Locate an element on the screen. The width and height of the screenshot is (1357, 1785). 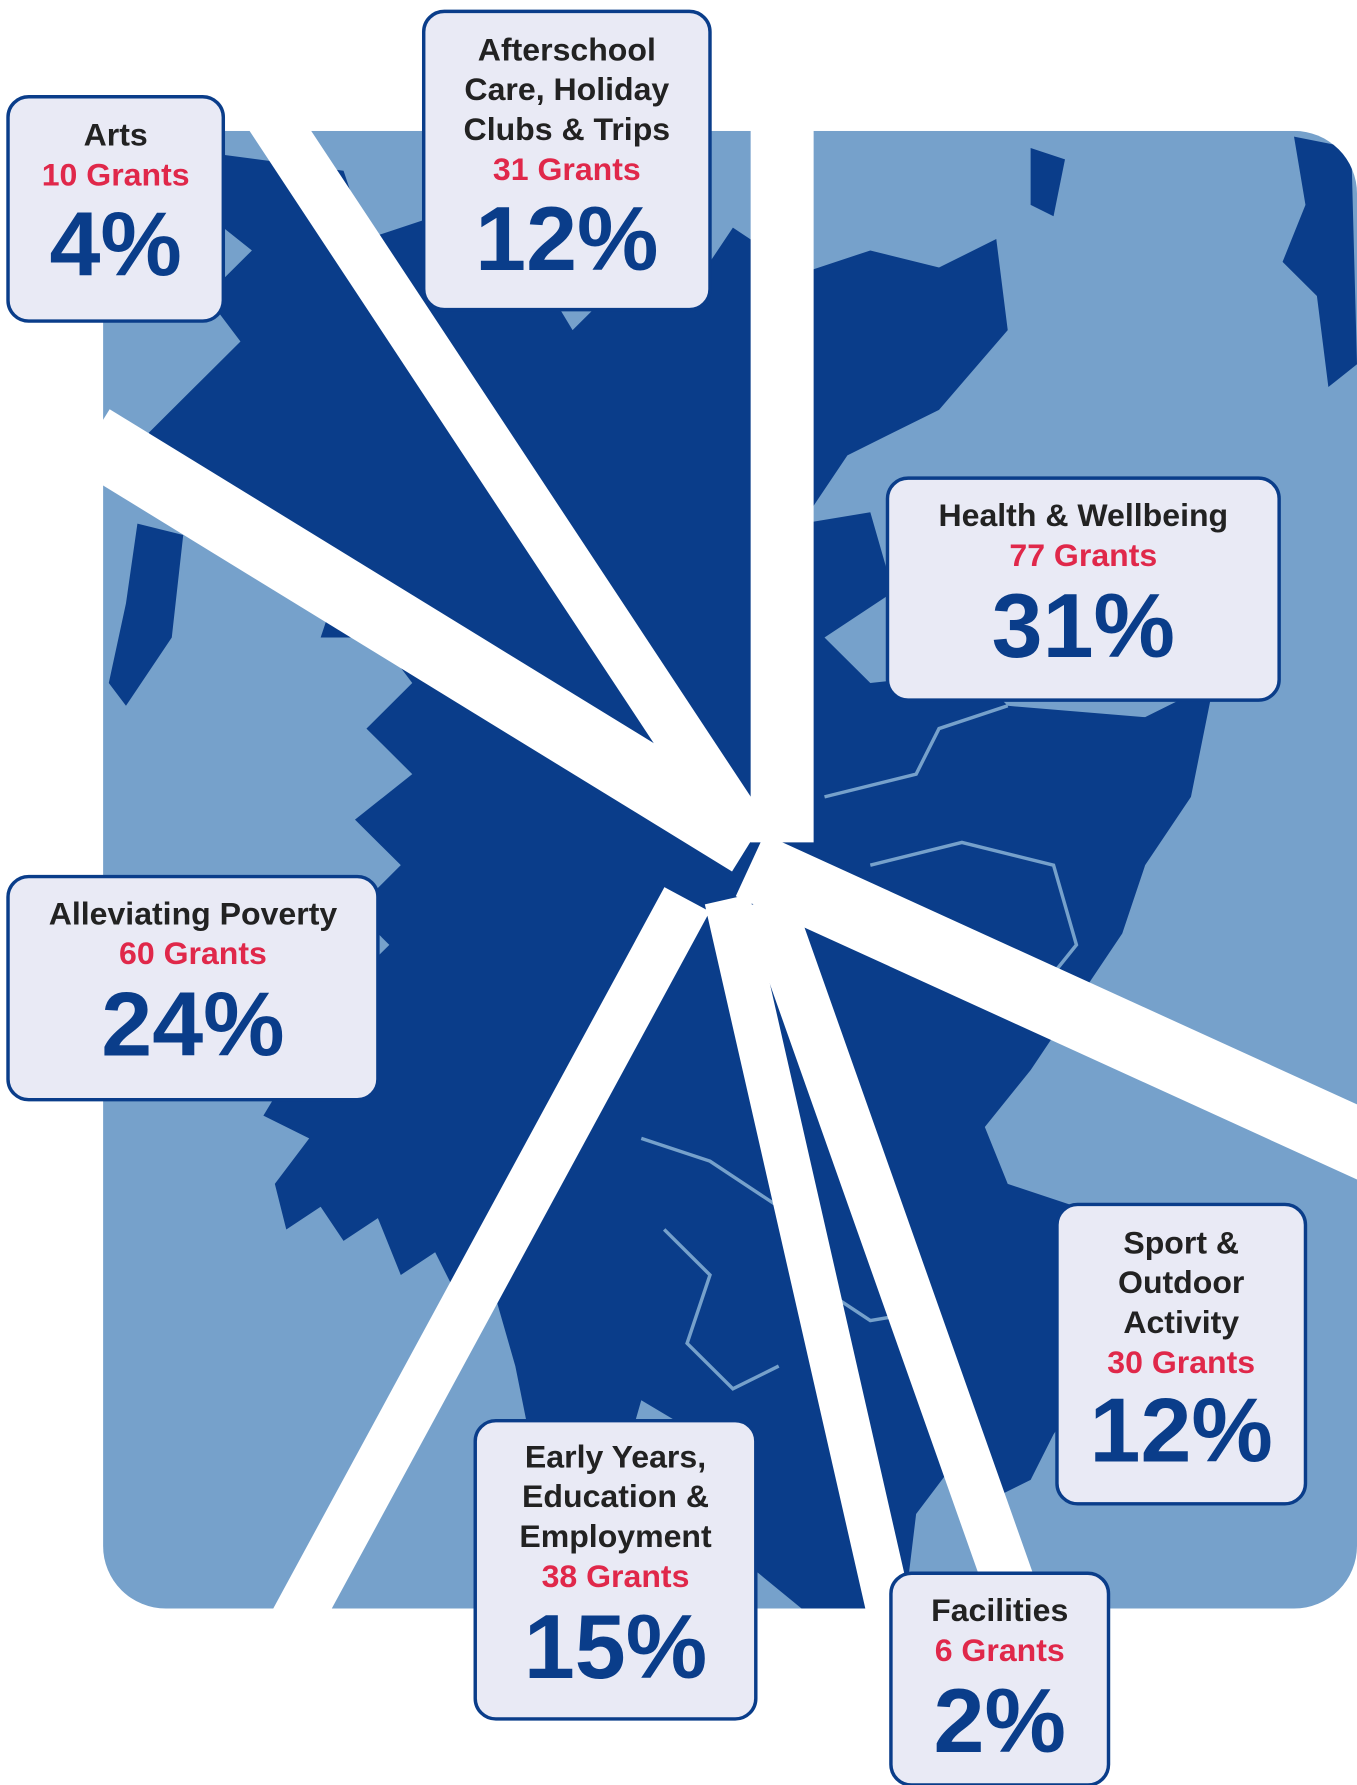
grant-count: 38 Grants is located at coordinates (616, 1576).